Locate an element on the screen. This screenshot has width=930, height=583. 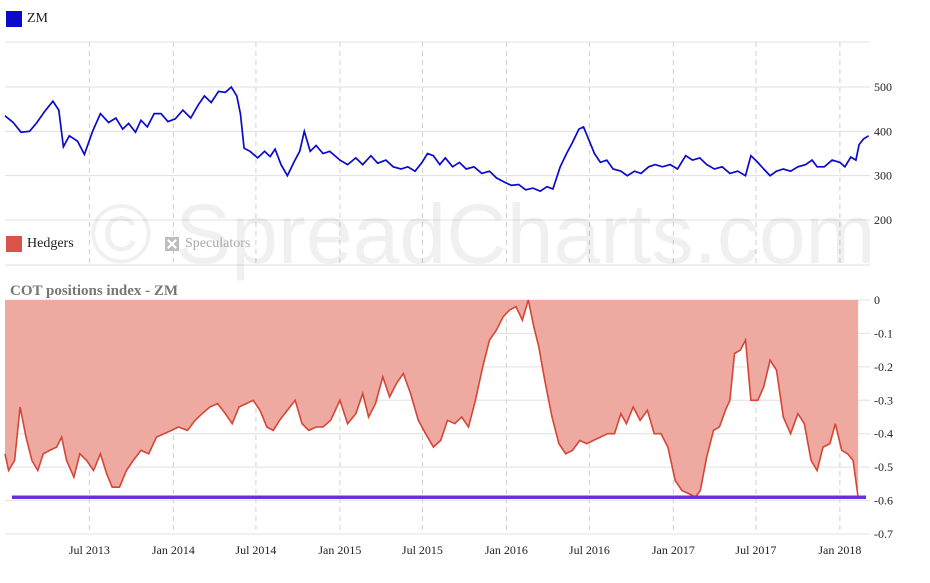
price-y-tick-label: 400 is located at coordinates (883, 131).